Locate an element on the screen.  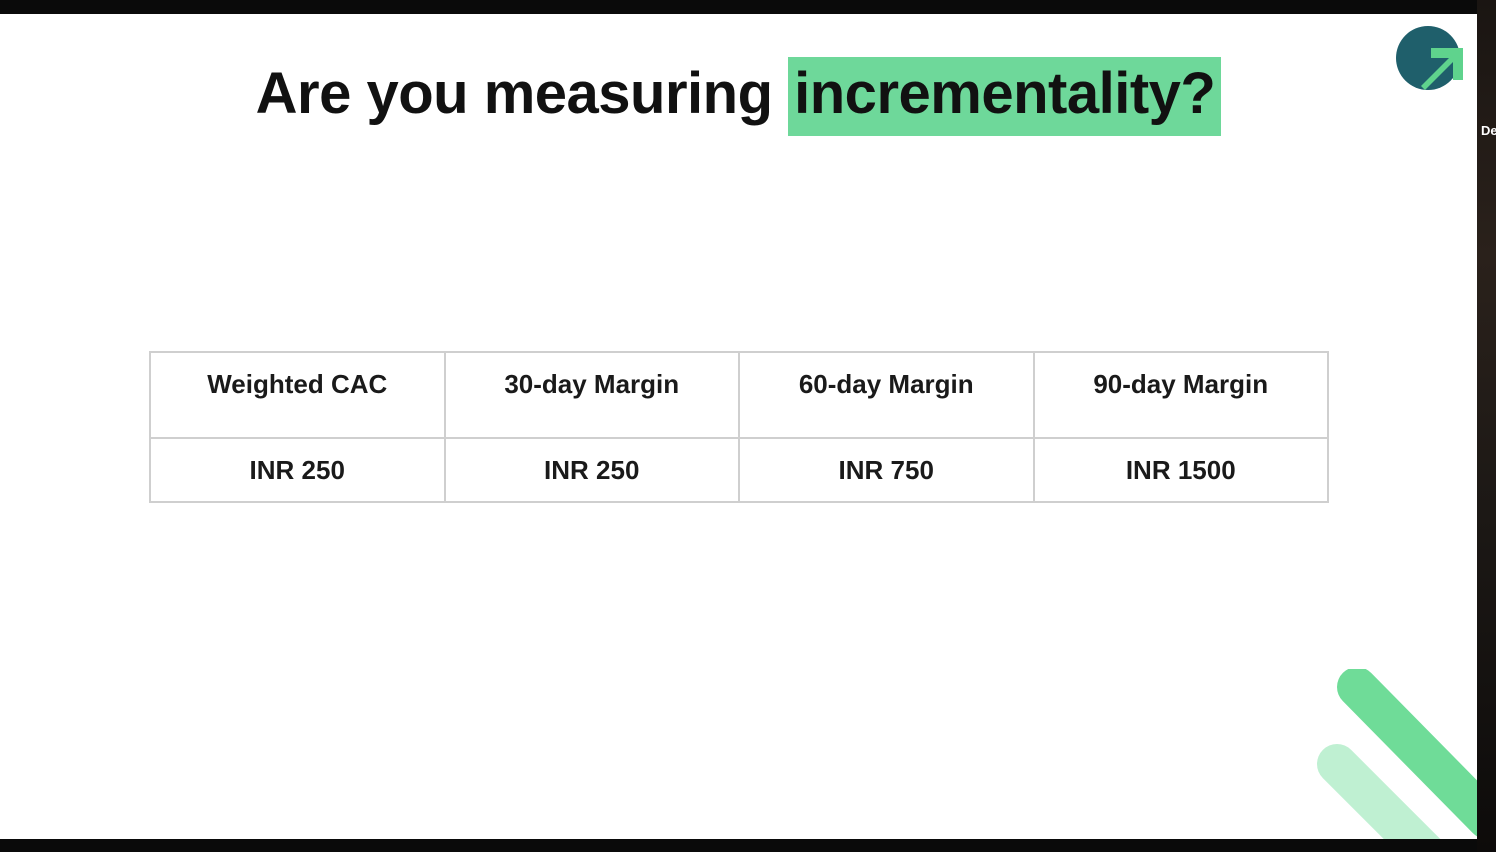
table-row: INR 250 INR 250 INR 750 INR 1500 is located at coordinates (739, 470).